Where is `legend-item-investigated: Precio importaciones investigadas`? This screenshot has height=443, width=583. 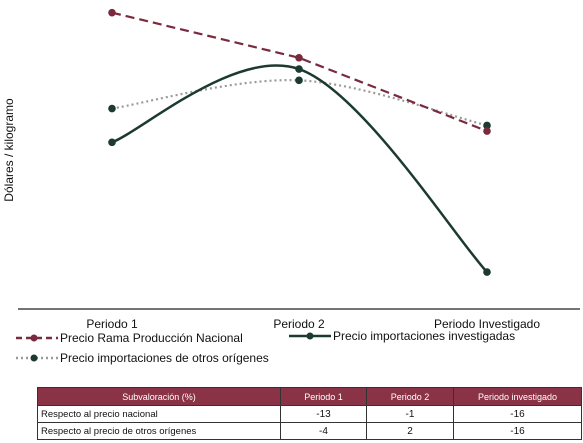 legend-item-investigated: Precio importaciones investigadas is located at coordinates (401, 336).